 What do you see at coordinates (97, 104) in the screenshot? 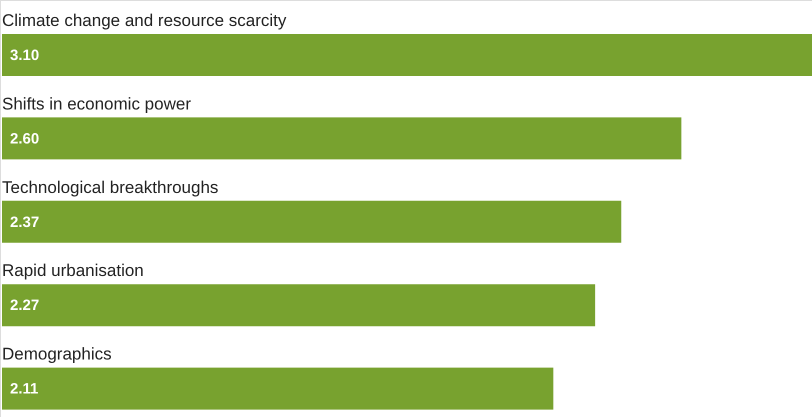
I see `y-tick-label: Shifts in economic power` at bounding box center [97, 104].